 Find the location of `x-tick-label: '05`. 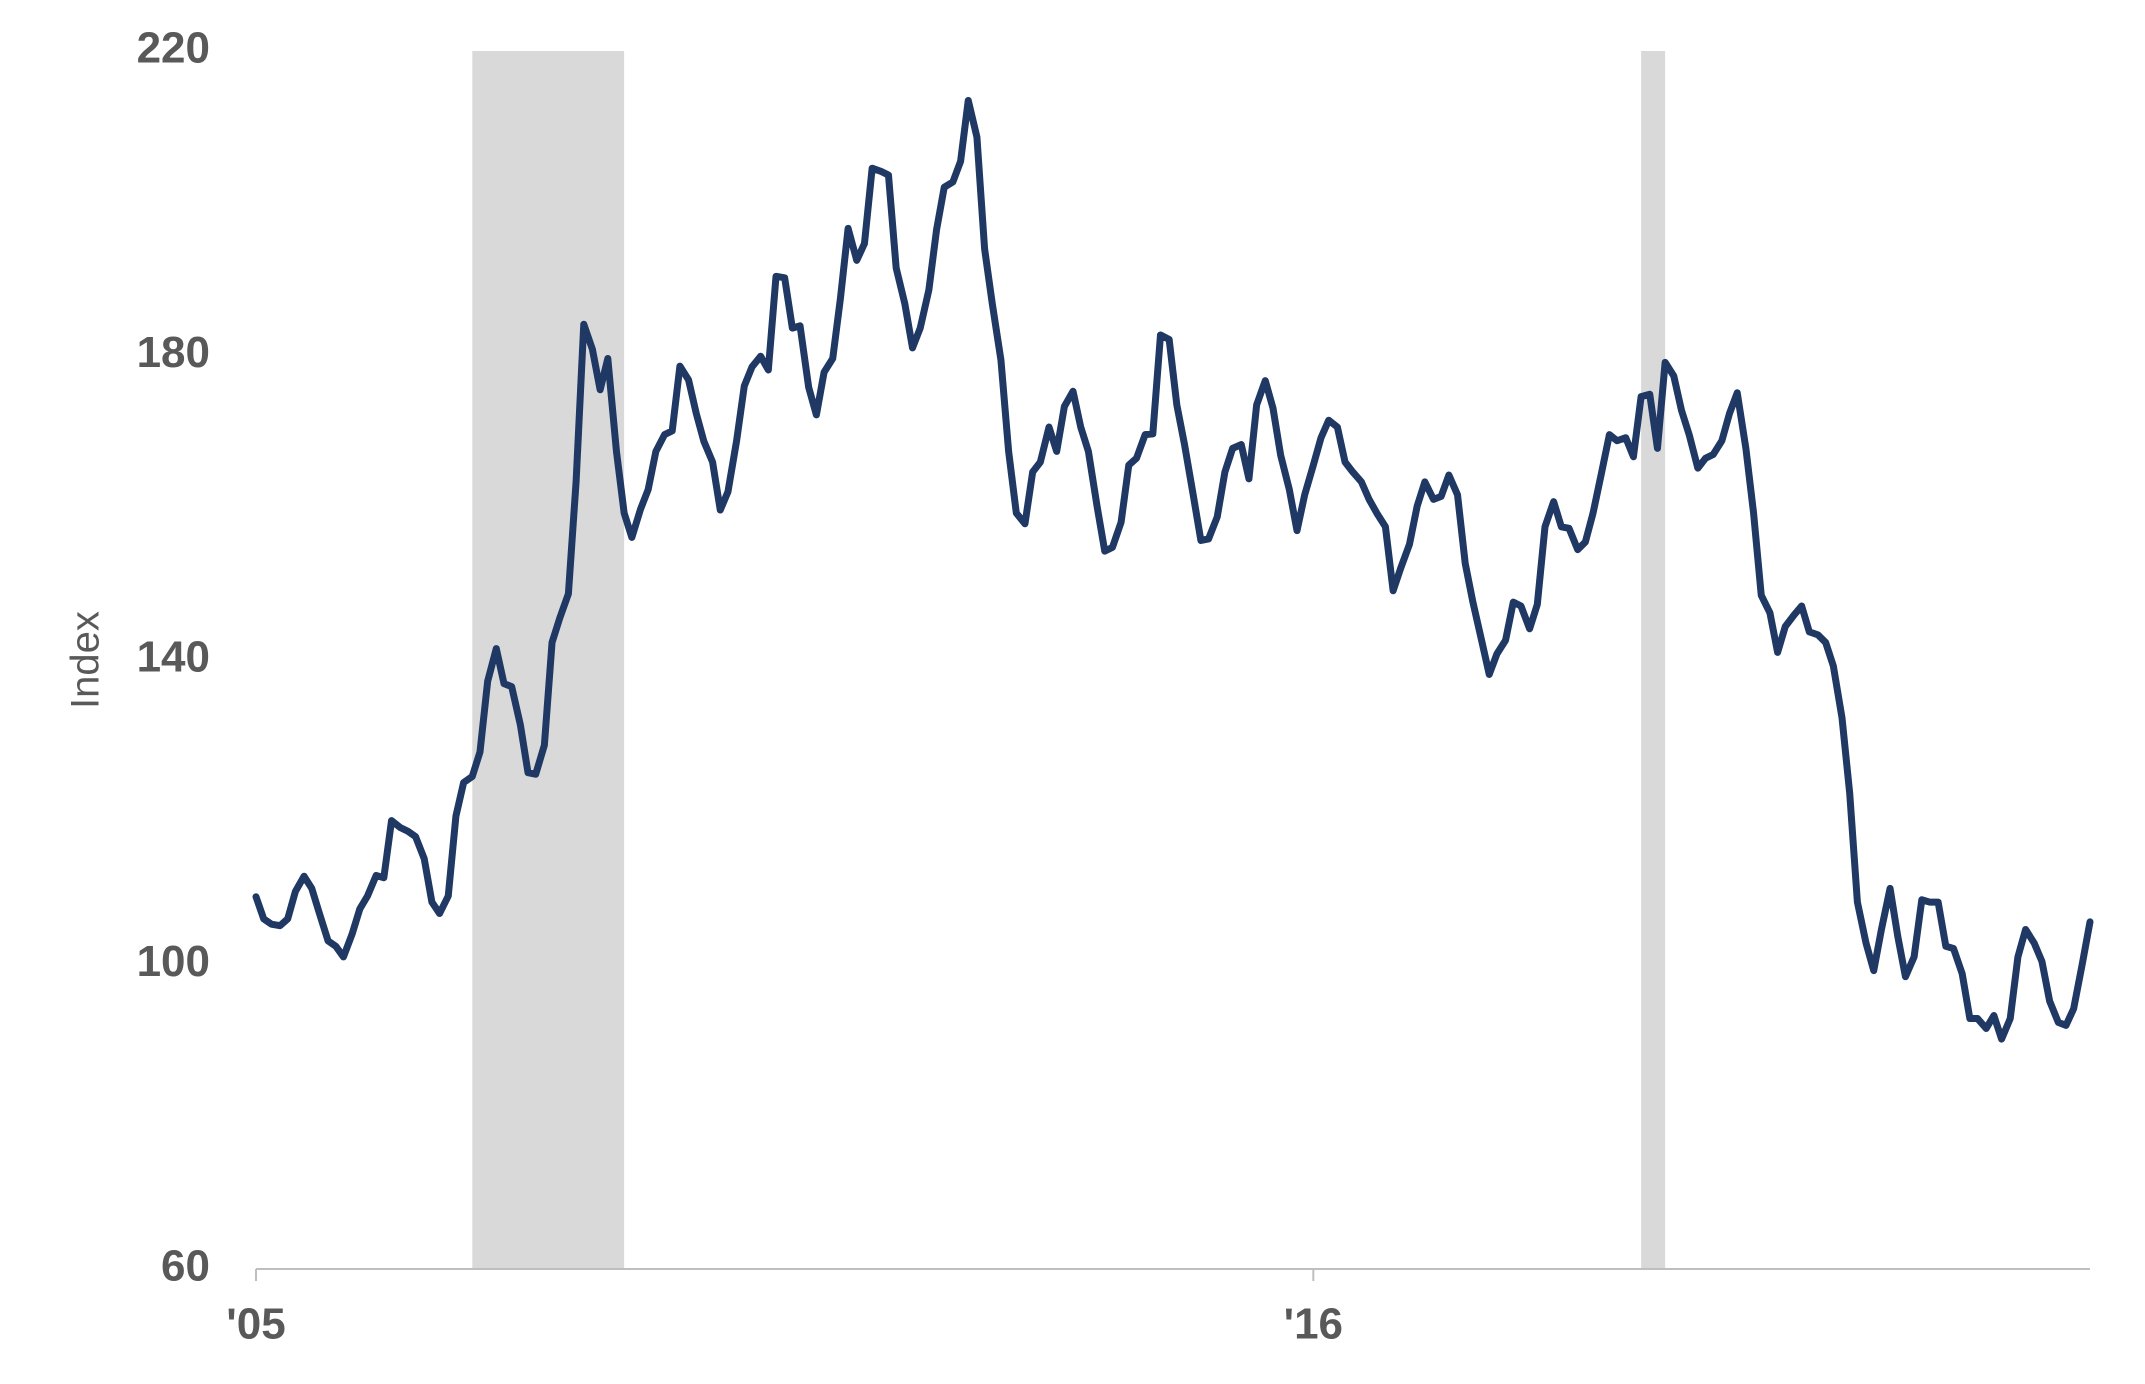

x-tick-label: '05 is located at coordinates (255, 1324).